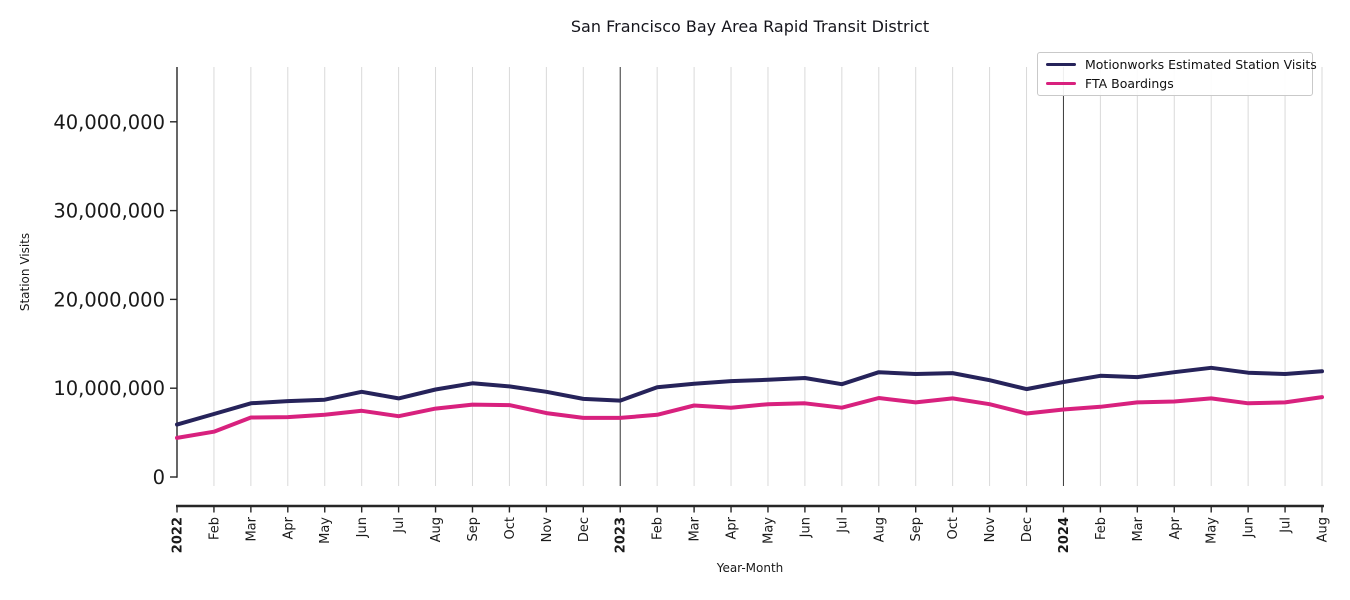 Image resolution: width=1350 pixels, height=600 pixels. I want to click on x-tick-label: 2023, so click(621, 535).